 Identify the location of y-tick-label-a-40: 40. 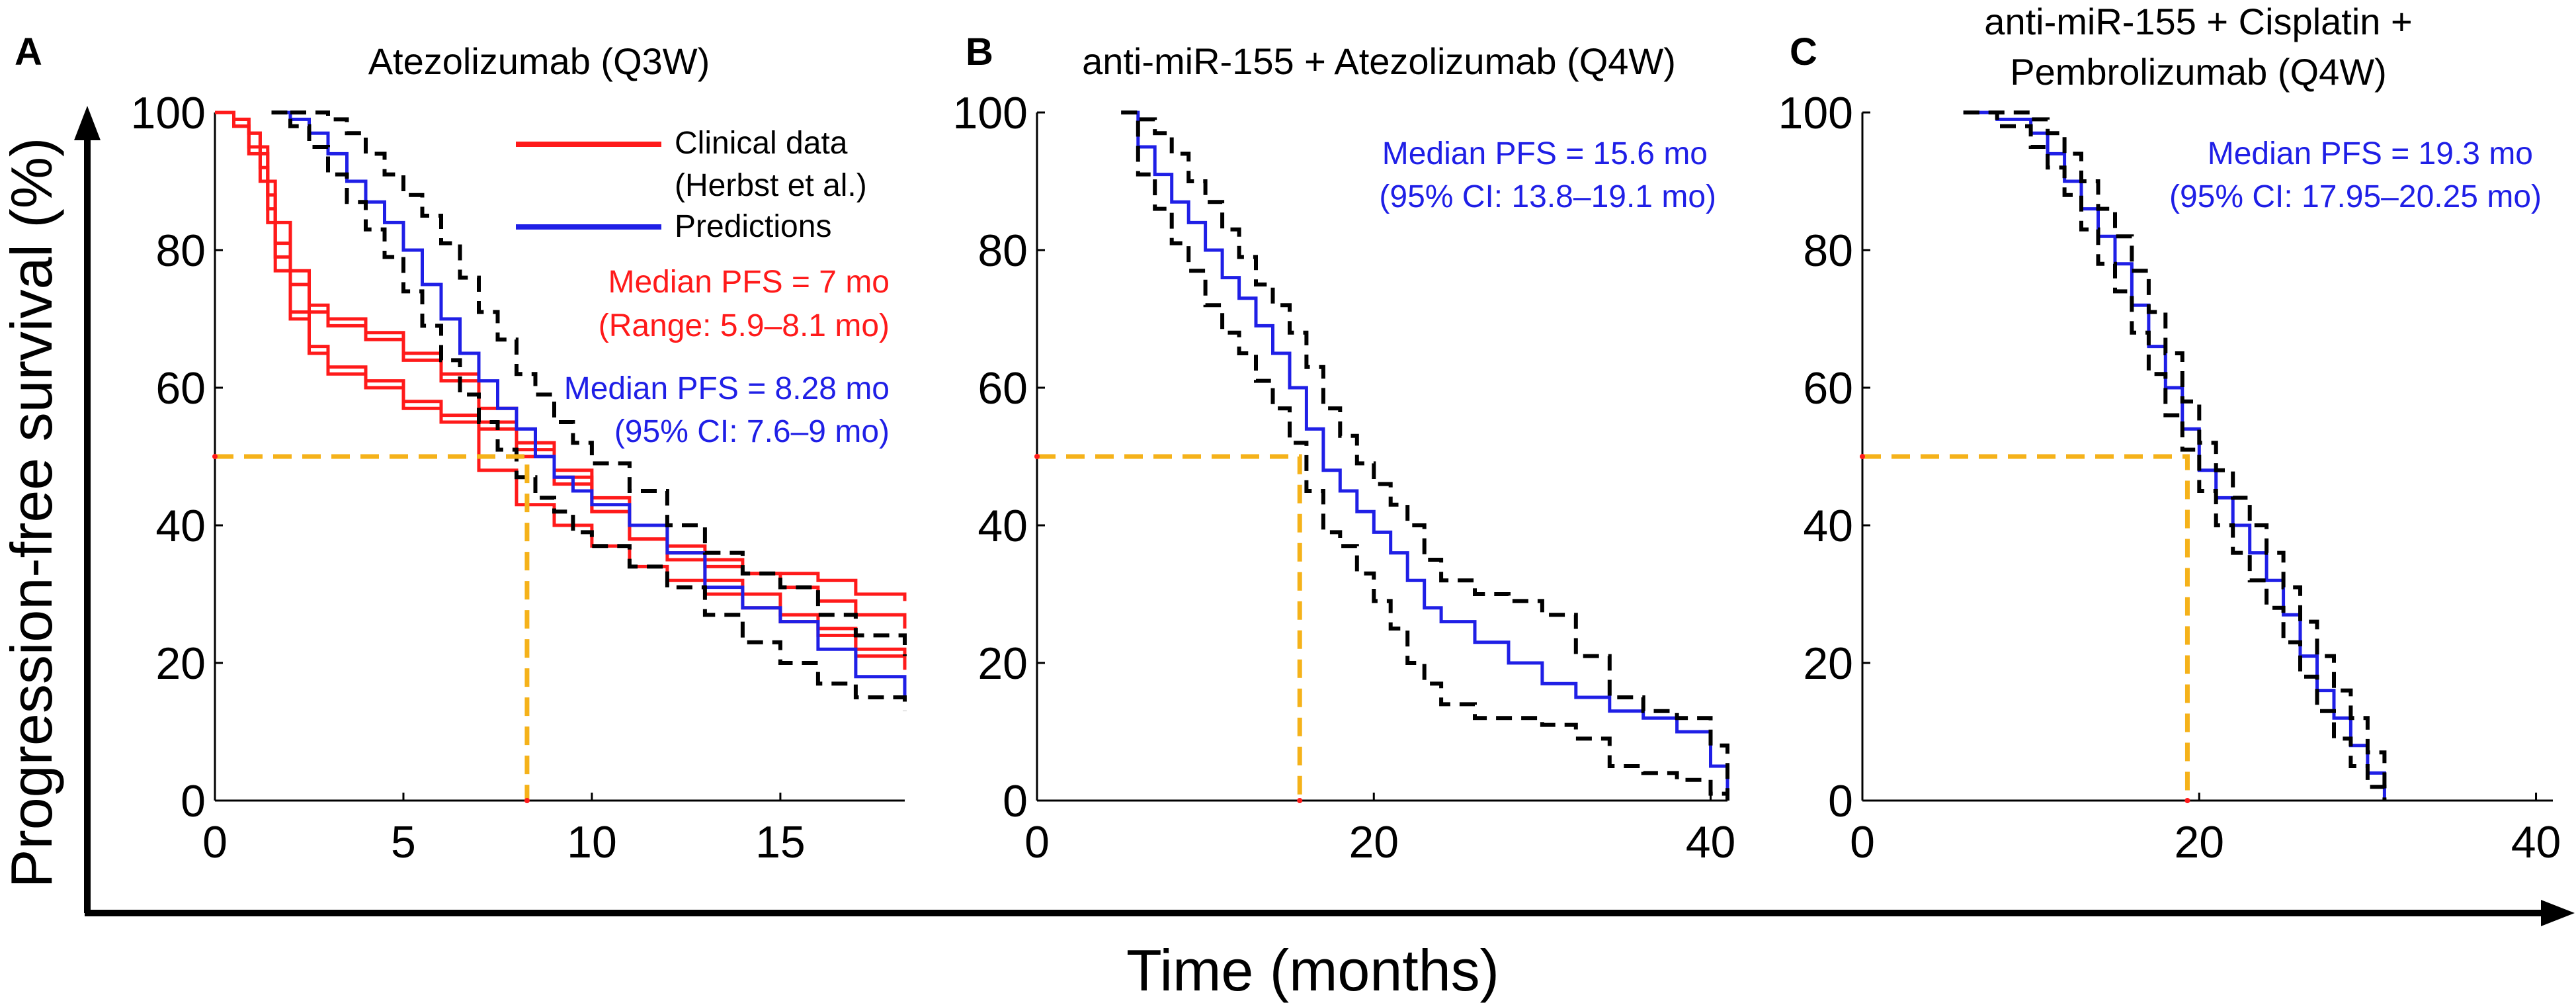
(180, 526).